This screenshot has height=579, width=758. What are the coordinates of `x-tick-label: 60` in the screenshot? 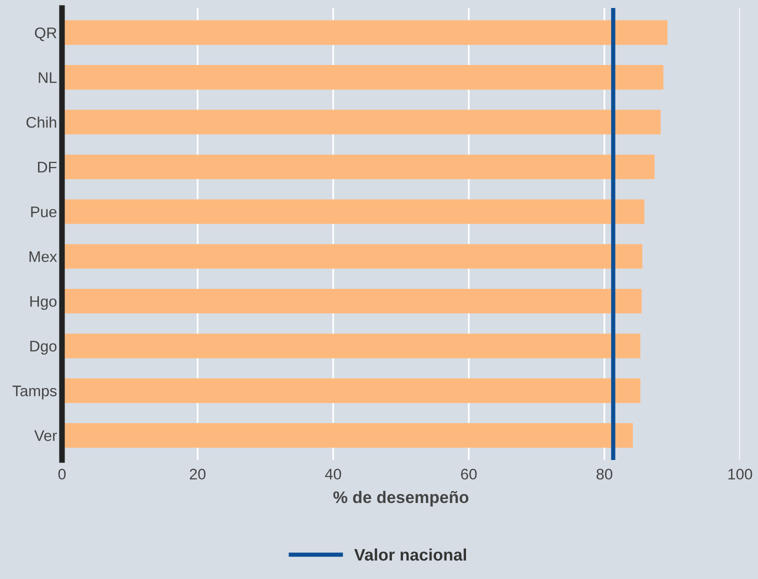 It's located at (469, 474).